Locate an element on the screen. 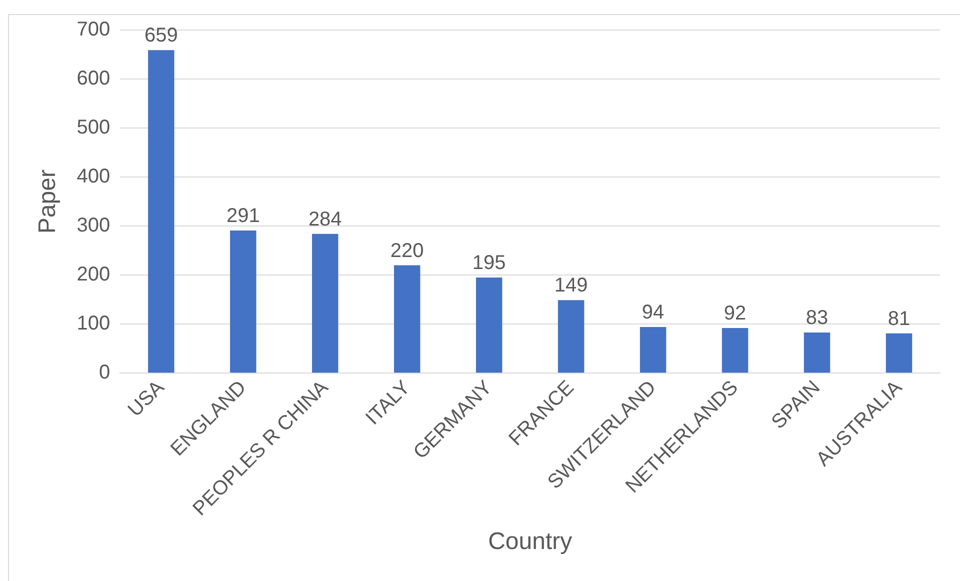 The height and width of the screenshot is (581, 960). data-label: 92 is located at coordinates (735, 313).